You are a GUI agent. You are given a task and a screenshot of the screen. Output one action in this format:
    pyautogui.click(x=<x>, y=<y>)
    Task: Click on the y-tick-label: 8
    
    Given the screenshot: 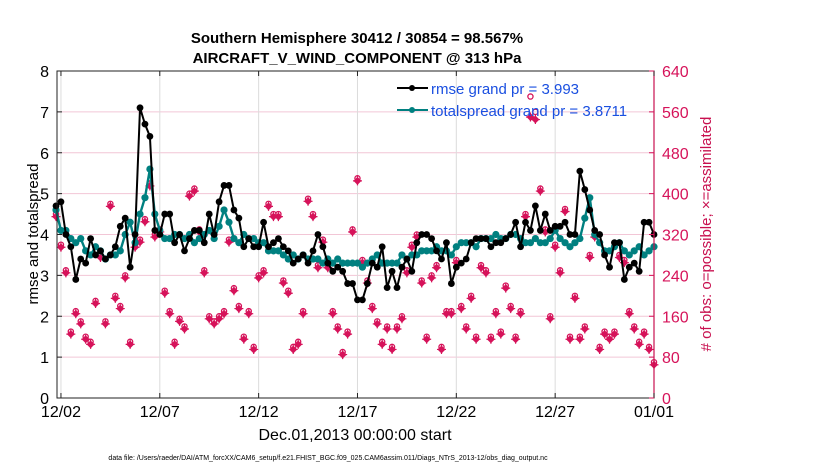 What is the action you would take?
    pyautogui.click(x=44, y=72)
    